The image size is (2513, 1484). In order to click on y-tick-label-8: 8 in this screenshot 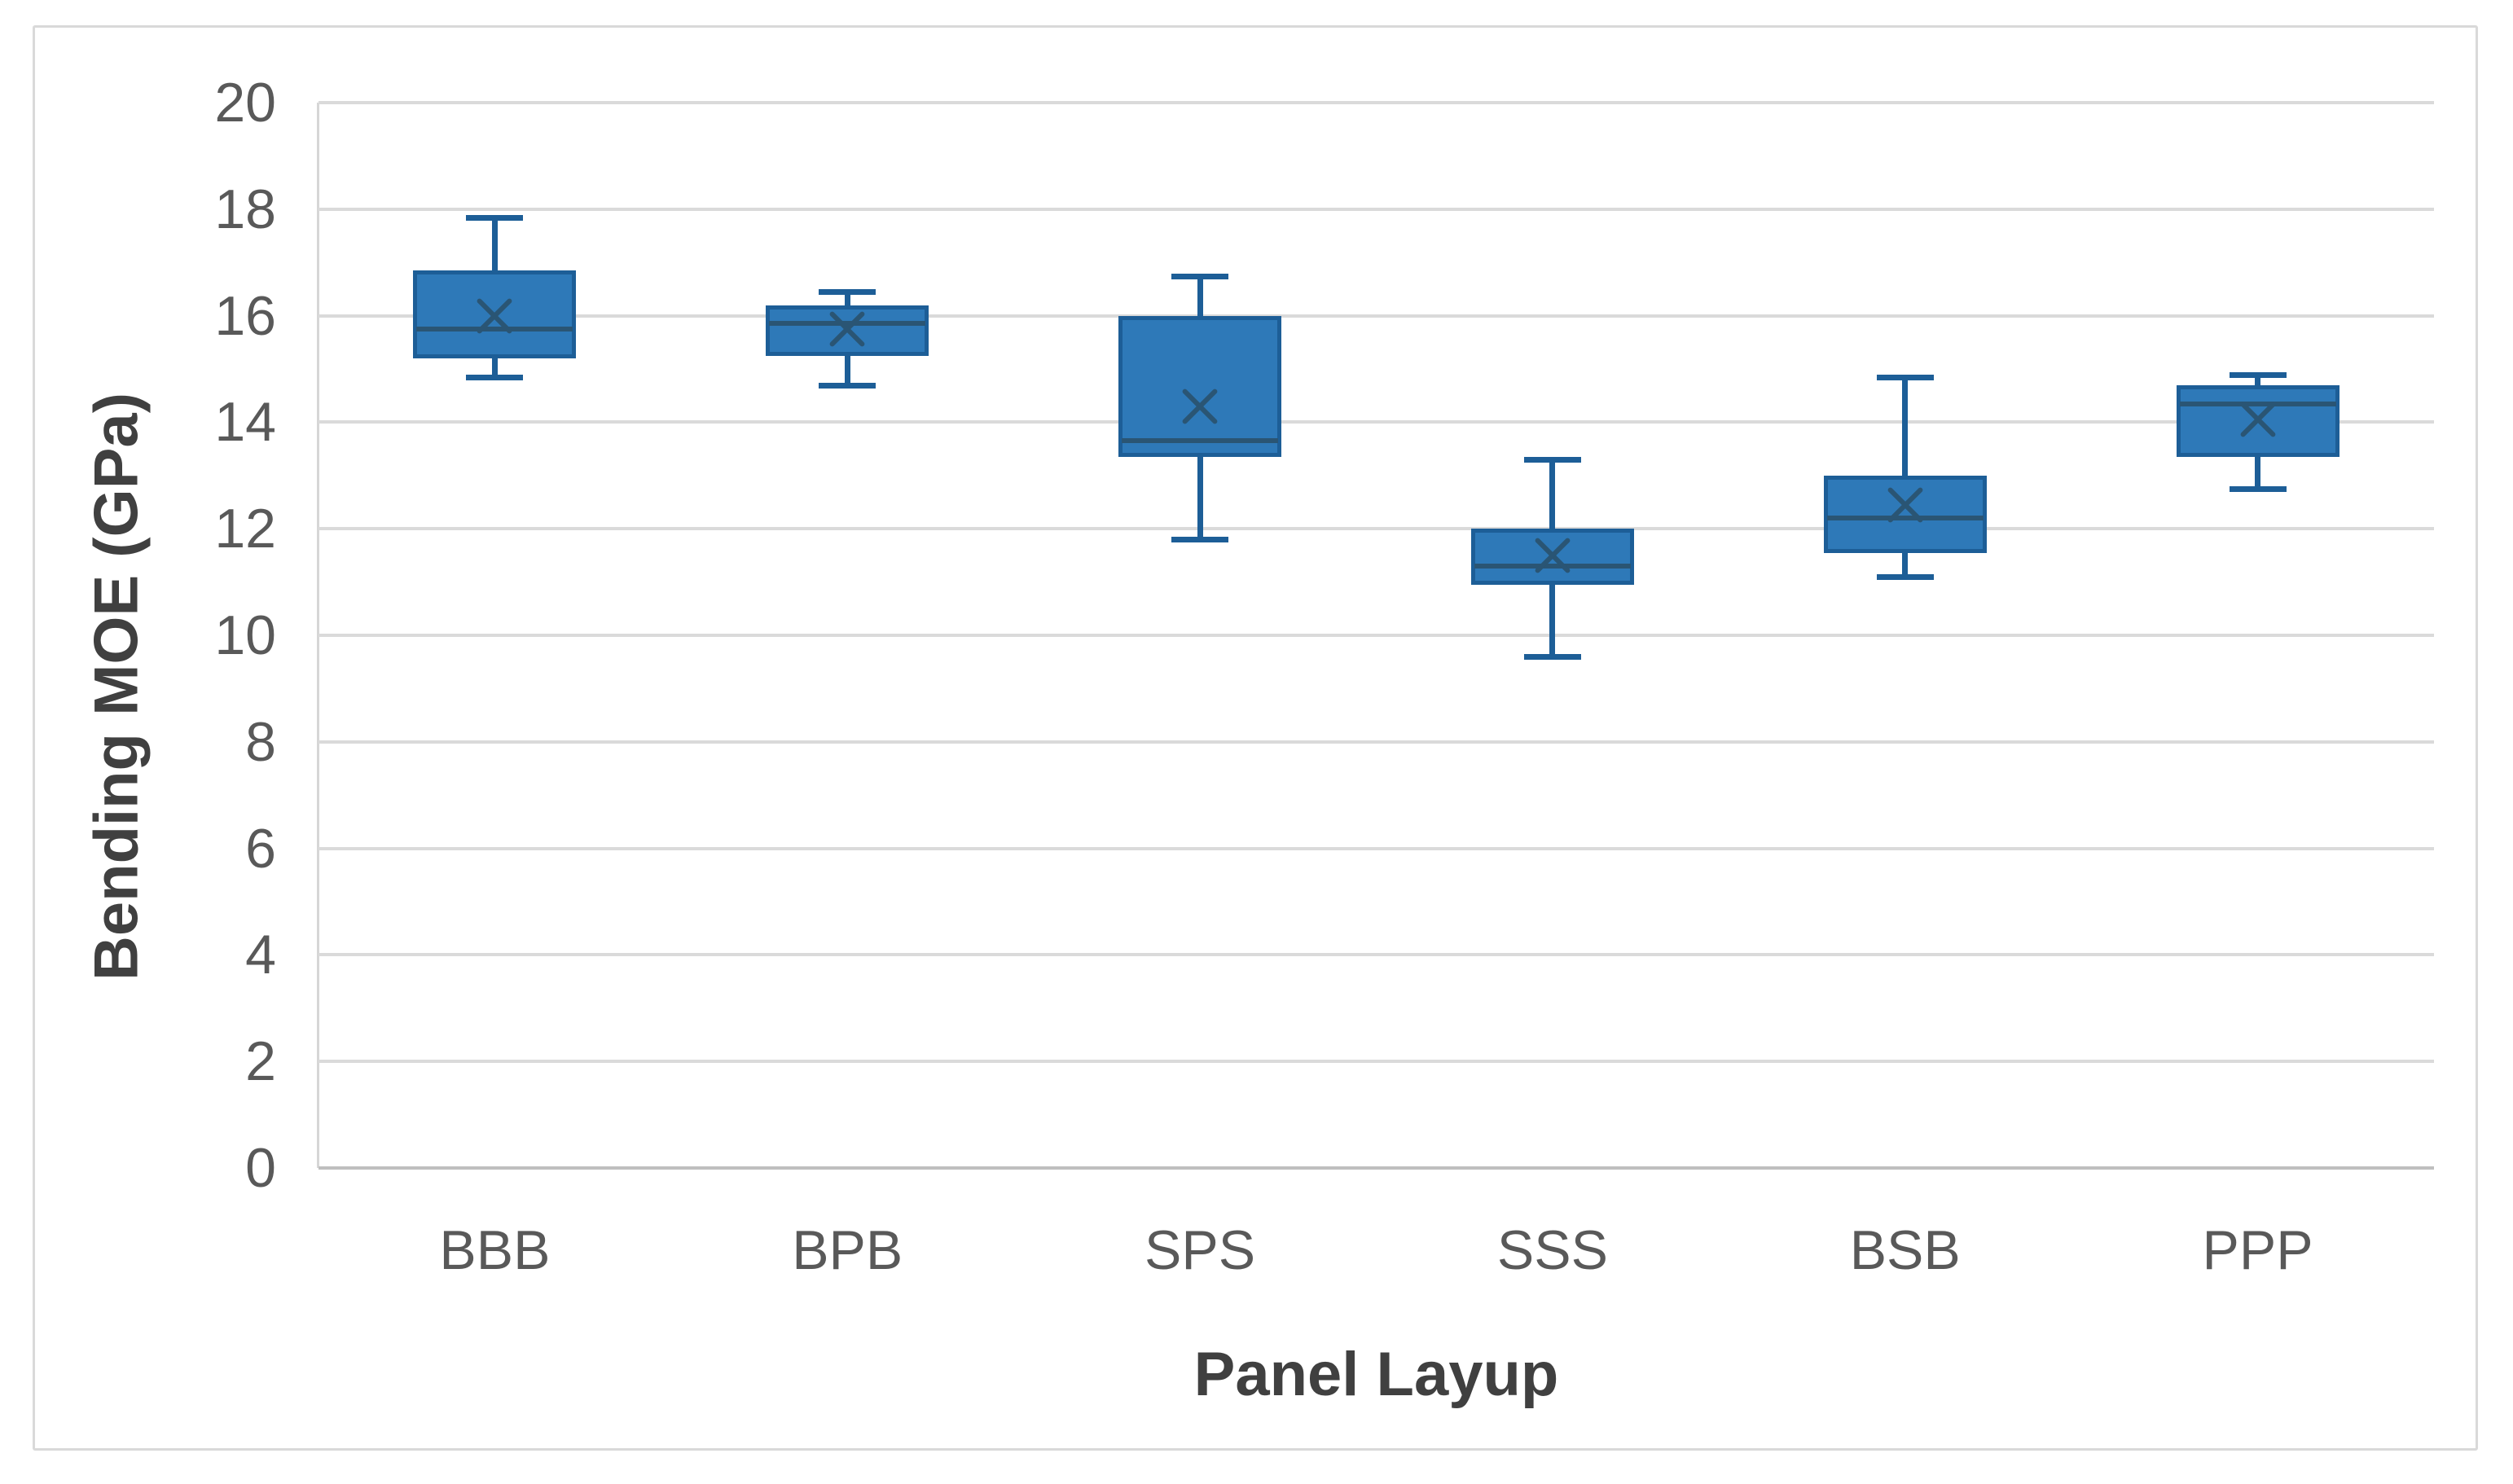, I will do `click(260, 741)`.